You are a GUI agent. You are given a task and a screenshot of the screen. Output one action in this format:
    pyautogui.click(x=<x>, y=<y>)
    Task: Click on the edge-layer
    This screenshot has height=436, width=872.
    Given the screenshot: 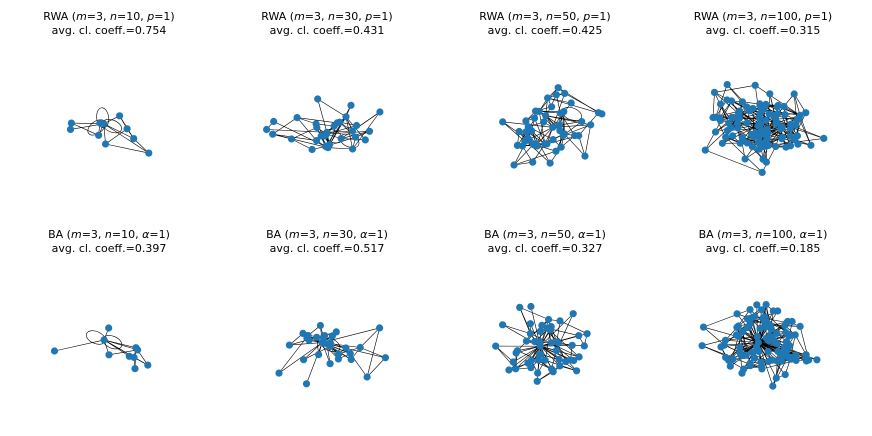 What is the action you would take?
    pyautogui.click(x=323, y=124)
    